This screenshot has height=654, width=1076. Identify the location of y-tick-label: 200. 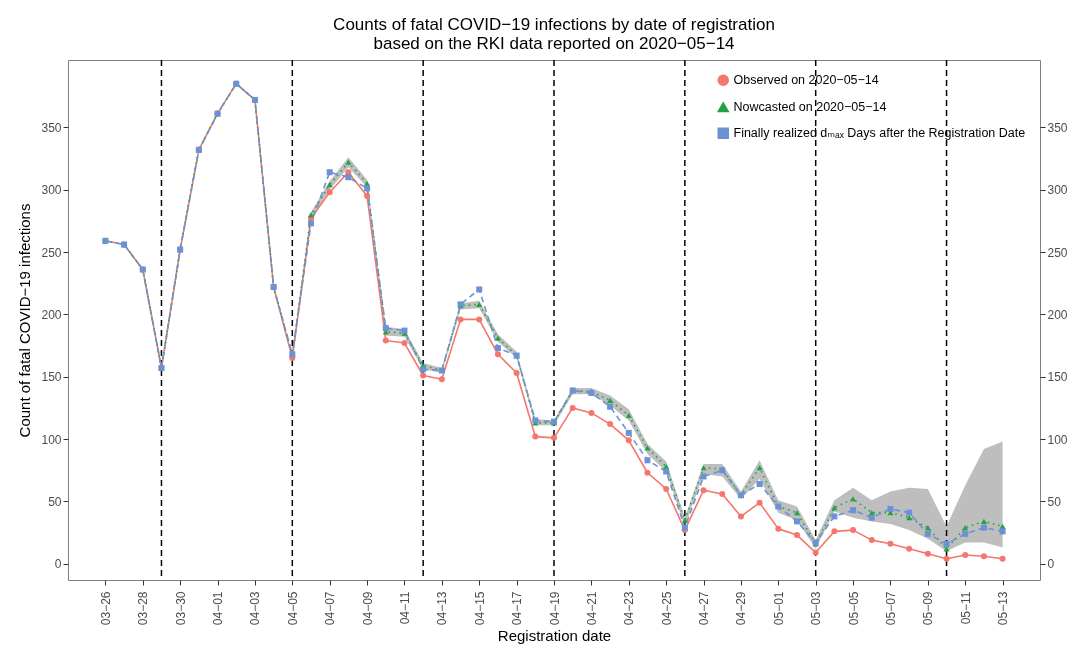
(51, 314).